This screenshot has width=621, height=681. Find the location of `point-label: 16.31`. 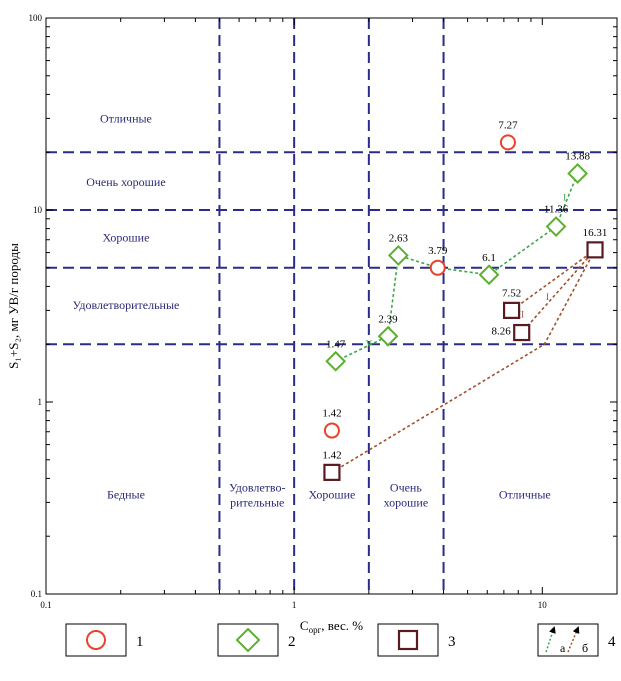

point-label: 16.31 is located at coordinates (595, 233).